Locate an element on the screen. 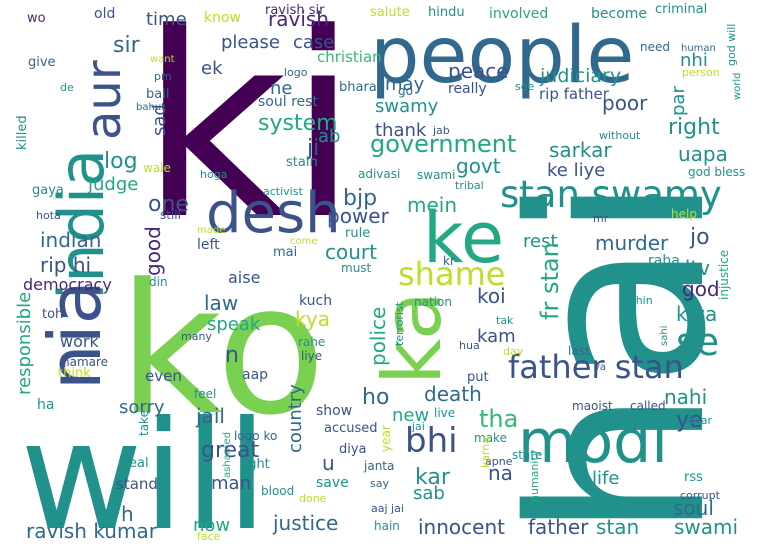 Image resolution: width=760 pixels, height=550 pixels. cloud-word: right is located at coordinates (694, 127).